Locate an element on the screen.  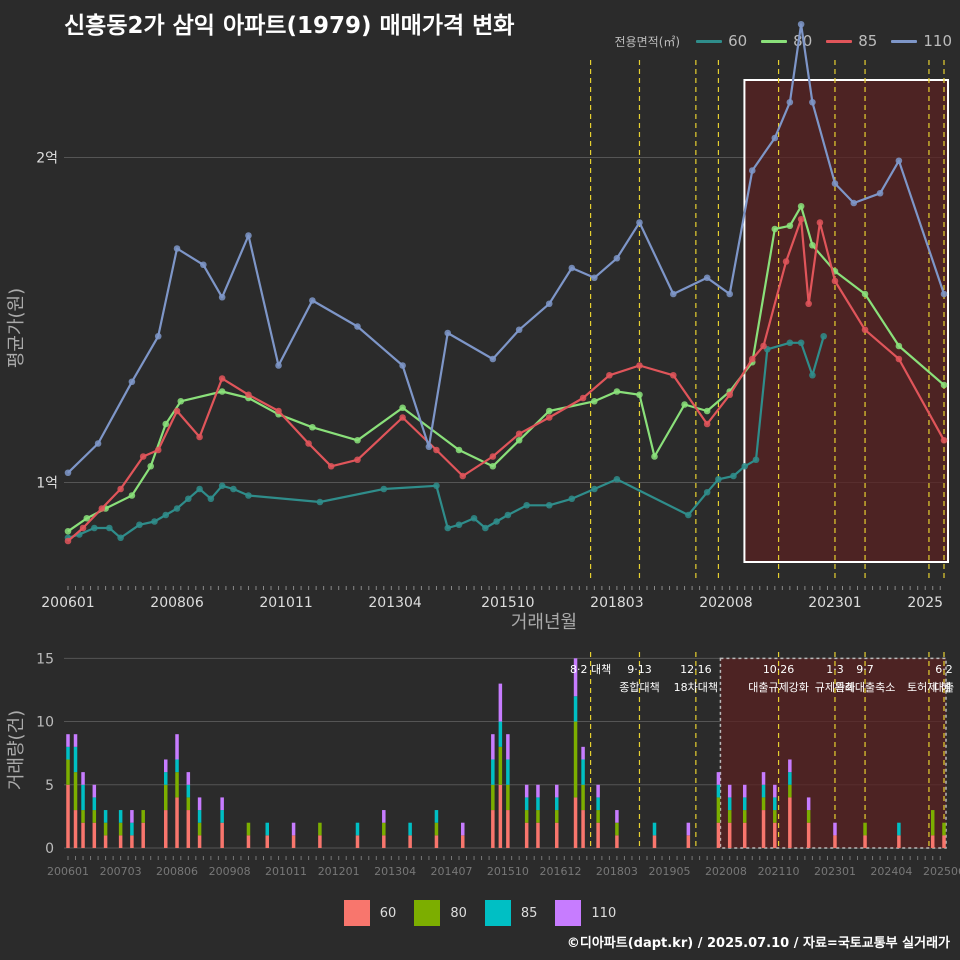
volume-x-tick-label: 202404 is located at coordinates (891, 871).